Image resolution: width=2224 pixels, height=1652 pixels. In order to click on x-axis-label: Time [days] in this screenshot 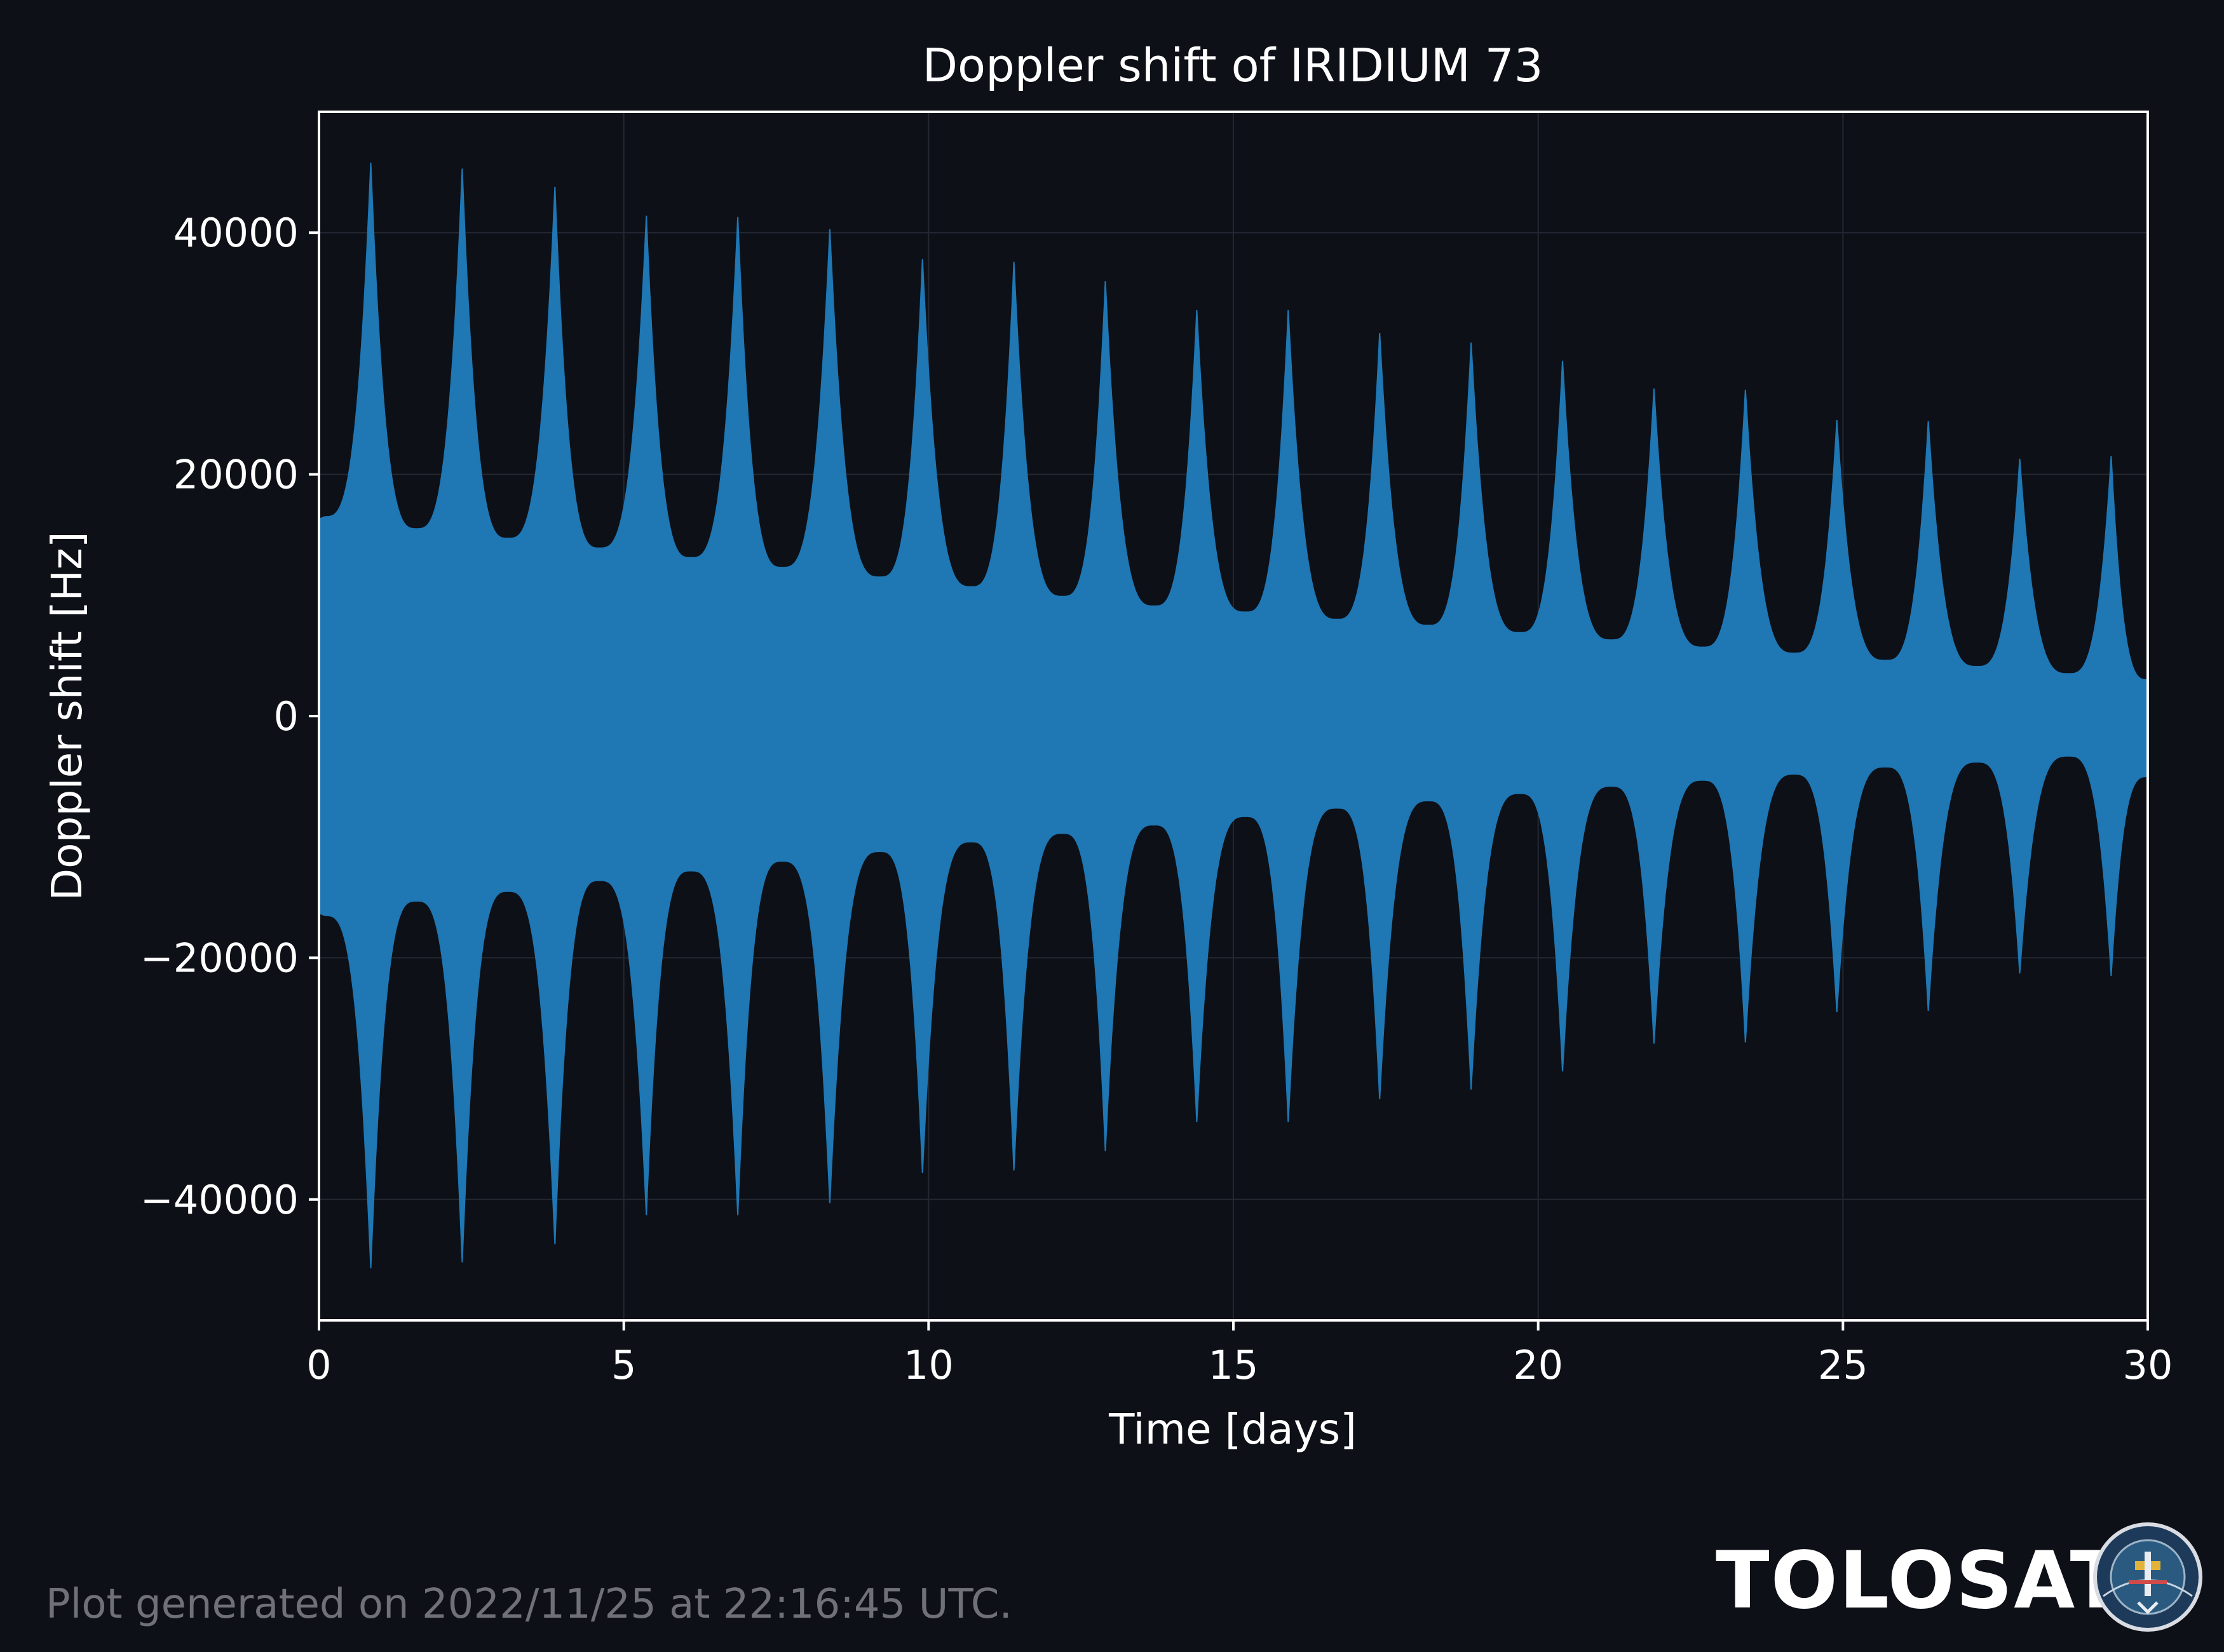, I will do `click(1232, 1430)`.